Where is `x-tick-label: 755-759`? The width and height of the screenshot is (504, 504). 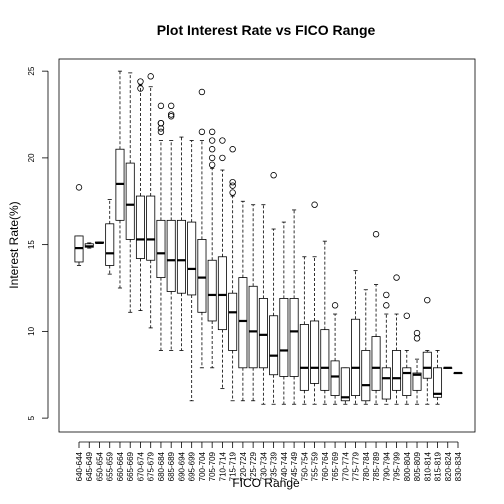 x-tick-label: 755-759 is located at coordinates (315, 466).